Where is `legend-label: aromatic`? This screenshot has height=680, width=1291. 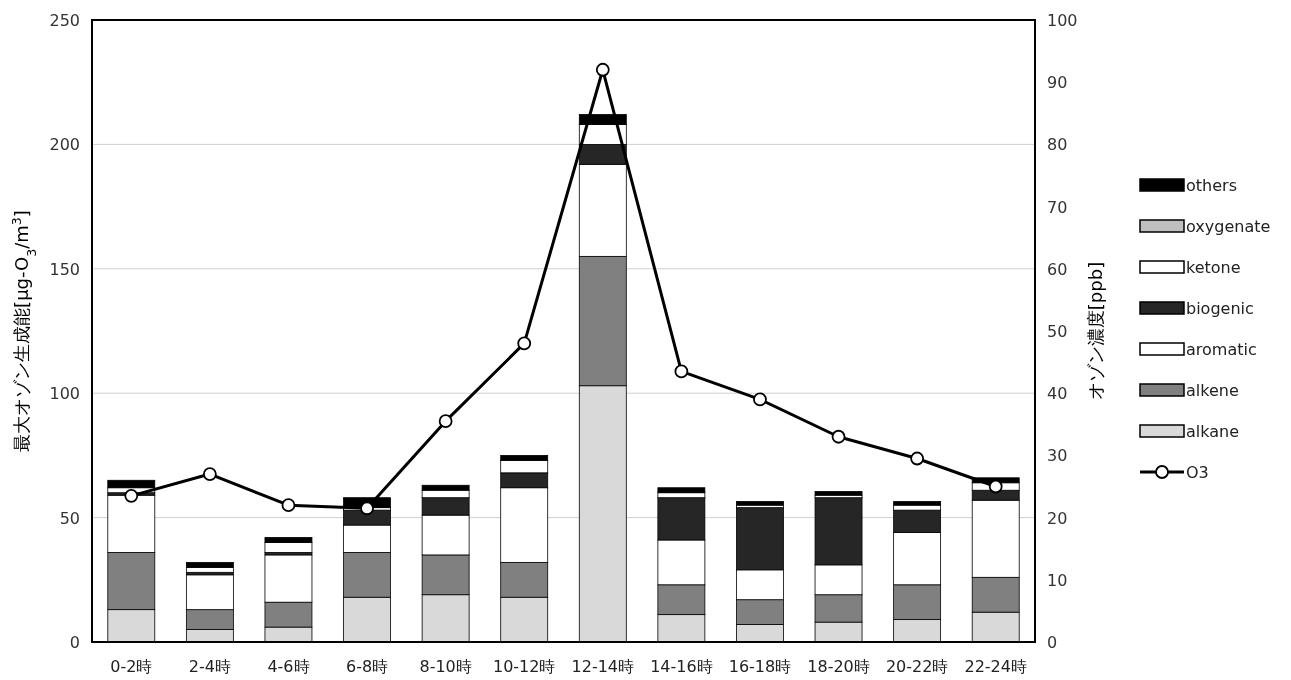
legend-label: aromatic is located at coordinates (1221, 349).